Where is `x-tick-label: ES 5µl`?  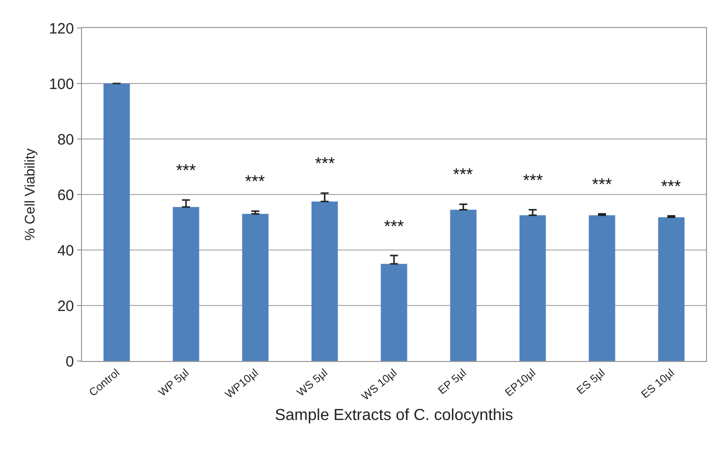
x-tick-label: ES 5µl is located at coordinates (591, 382).